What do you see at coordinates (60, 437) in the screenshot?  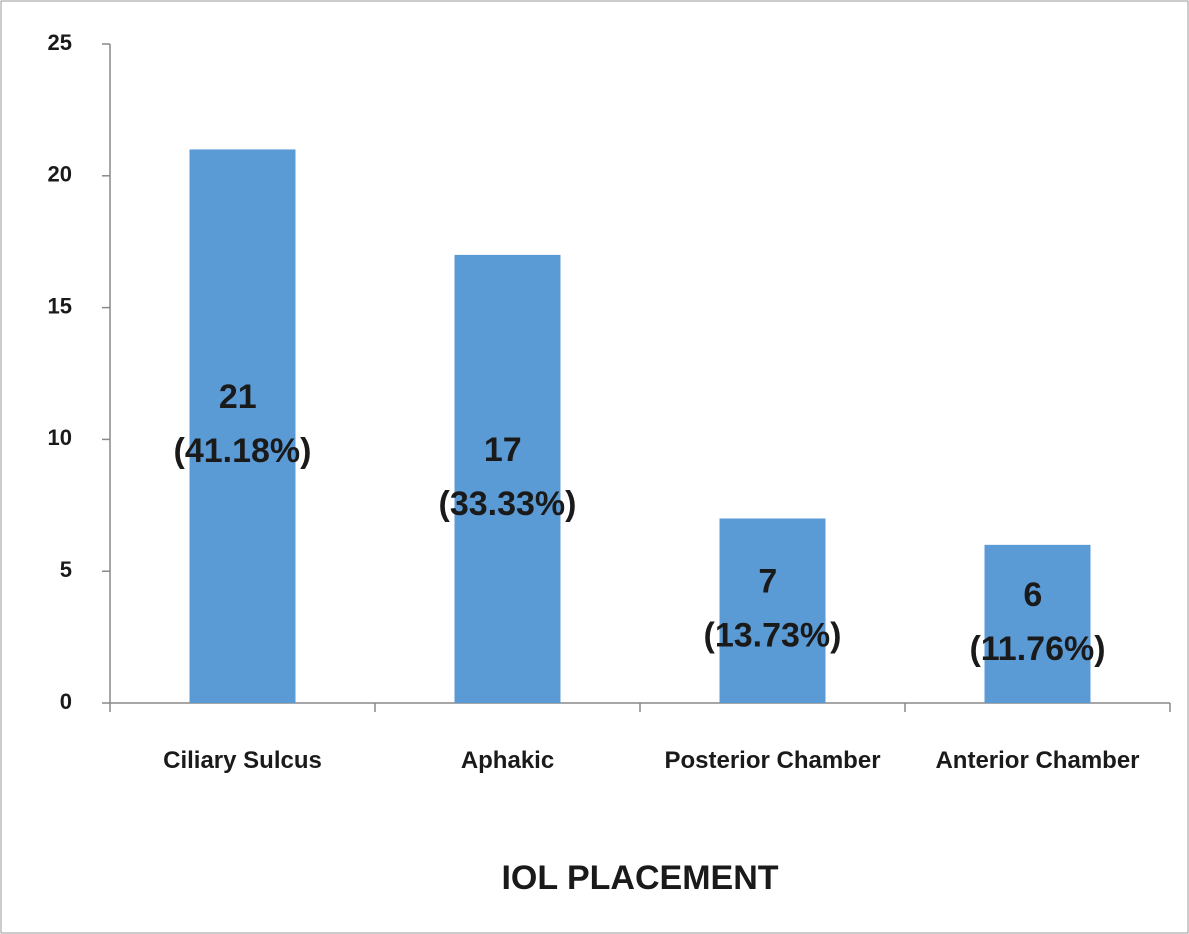 I see `y-tick-label: 10` at bounding box center [60, 437].